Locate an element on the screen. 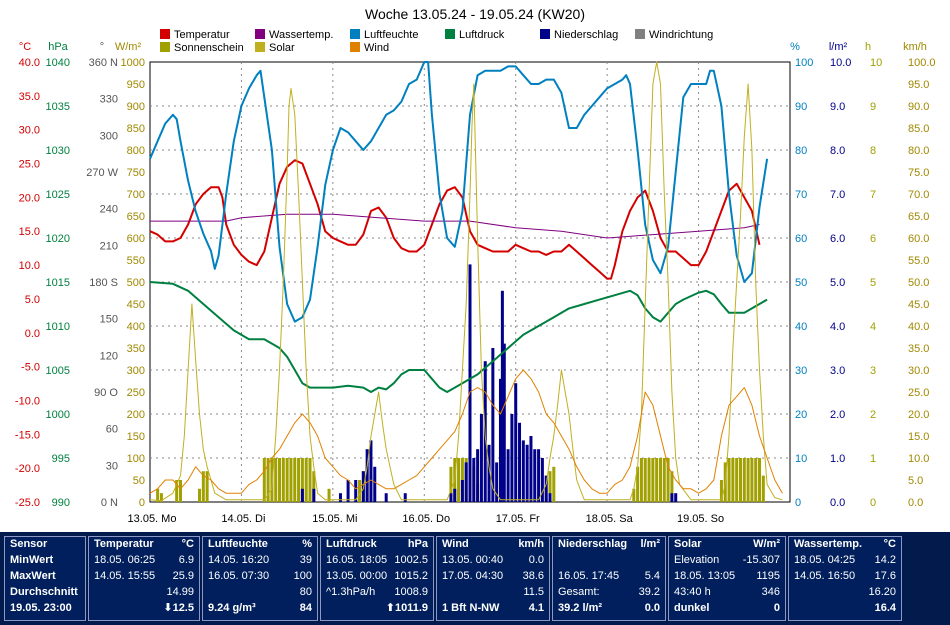 The image size is (950, 625). y-tick-label: 8.0 is located at coordinates (837, 151).